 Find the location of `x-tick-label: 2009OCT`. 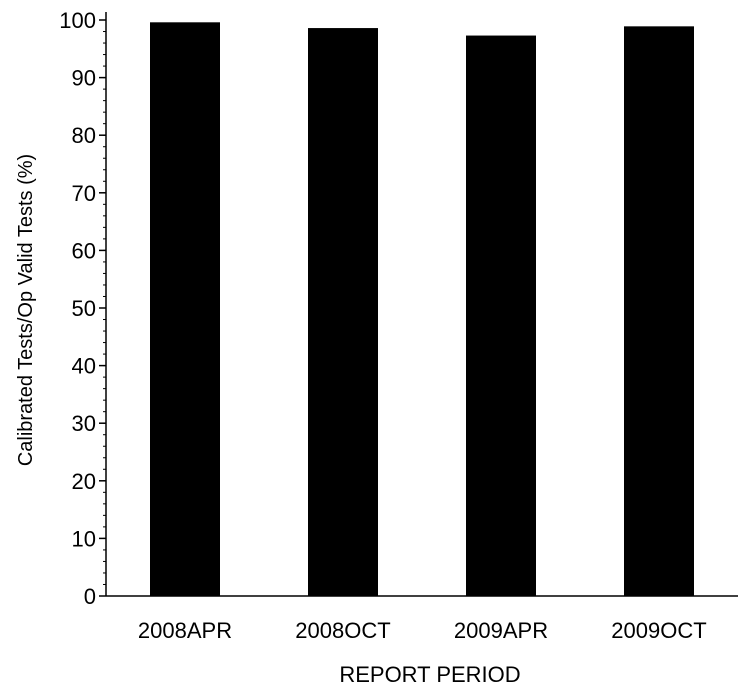

x-tick-label: 2009OCT is located at coordinates (658, 630).